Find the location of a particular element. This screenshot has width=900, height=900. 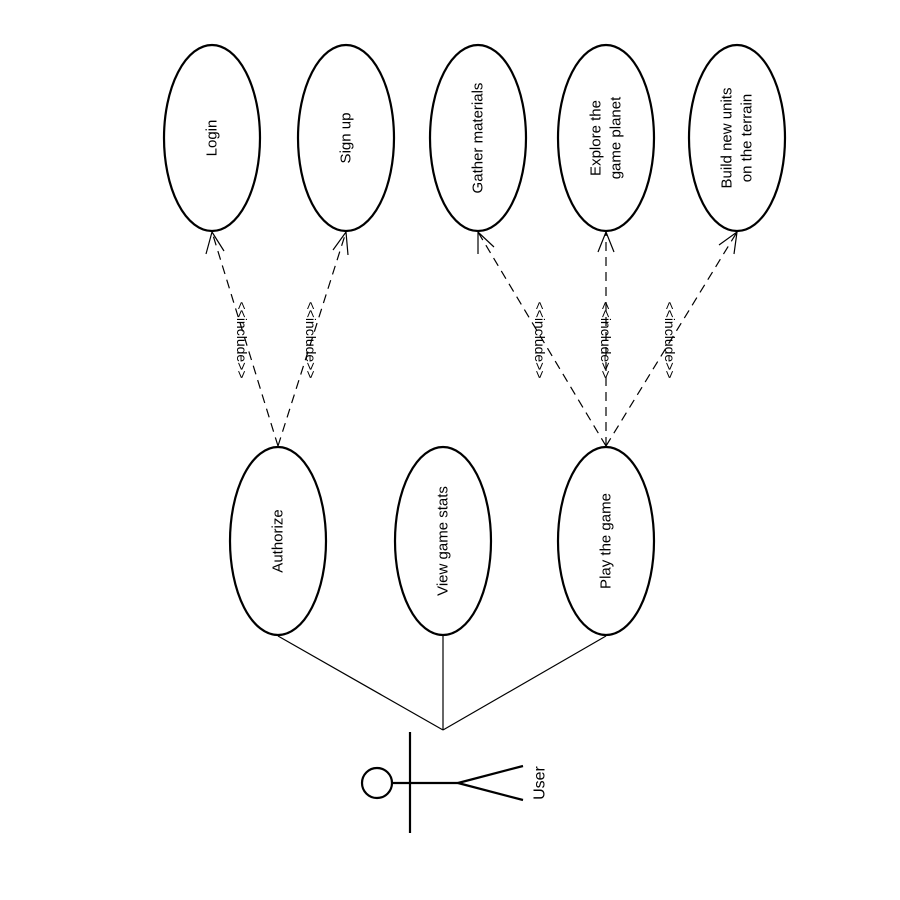

actor-leg-top is located at coordinates (490, 774).